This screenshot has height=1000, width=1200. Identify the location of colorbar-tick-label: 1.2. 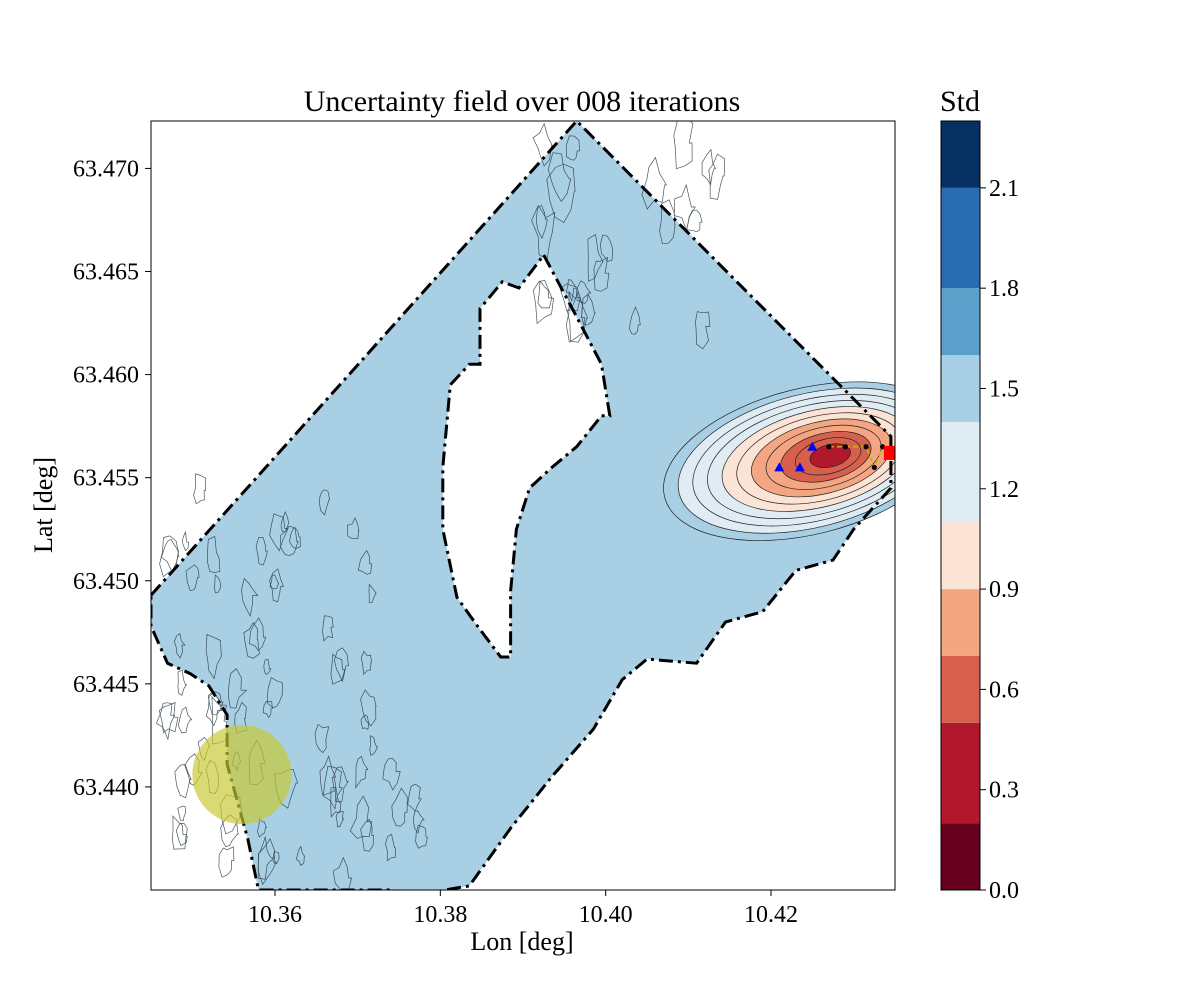
(1004, 490).